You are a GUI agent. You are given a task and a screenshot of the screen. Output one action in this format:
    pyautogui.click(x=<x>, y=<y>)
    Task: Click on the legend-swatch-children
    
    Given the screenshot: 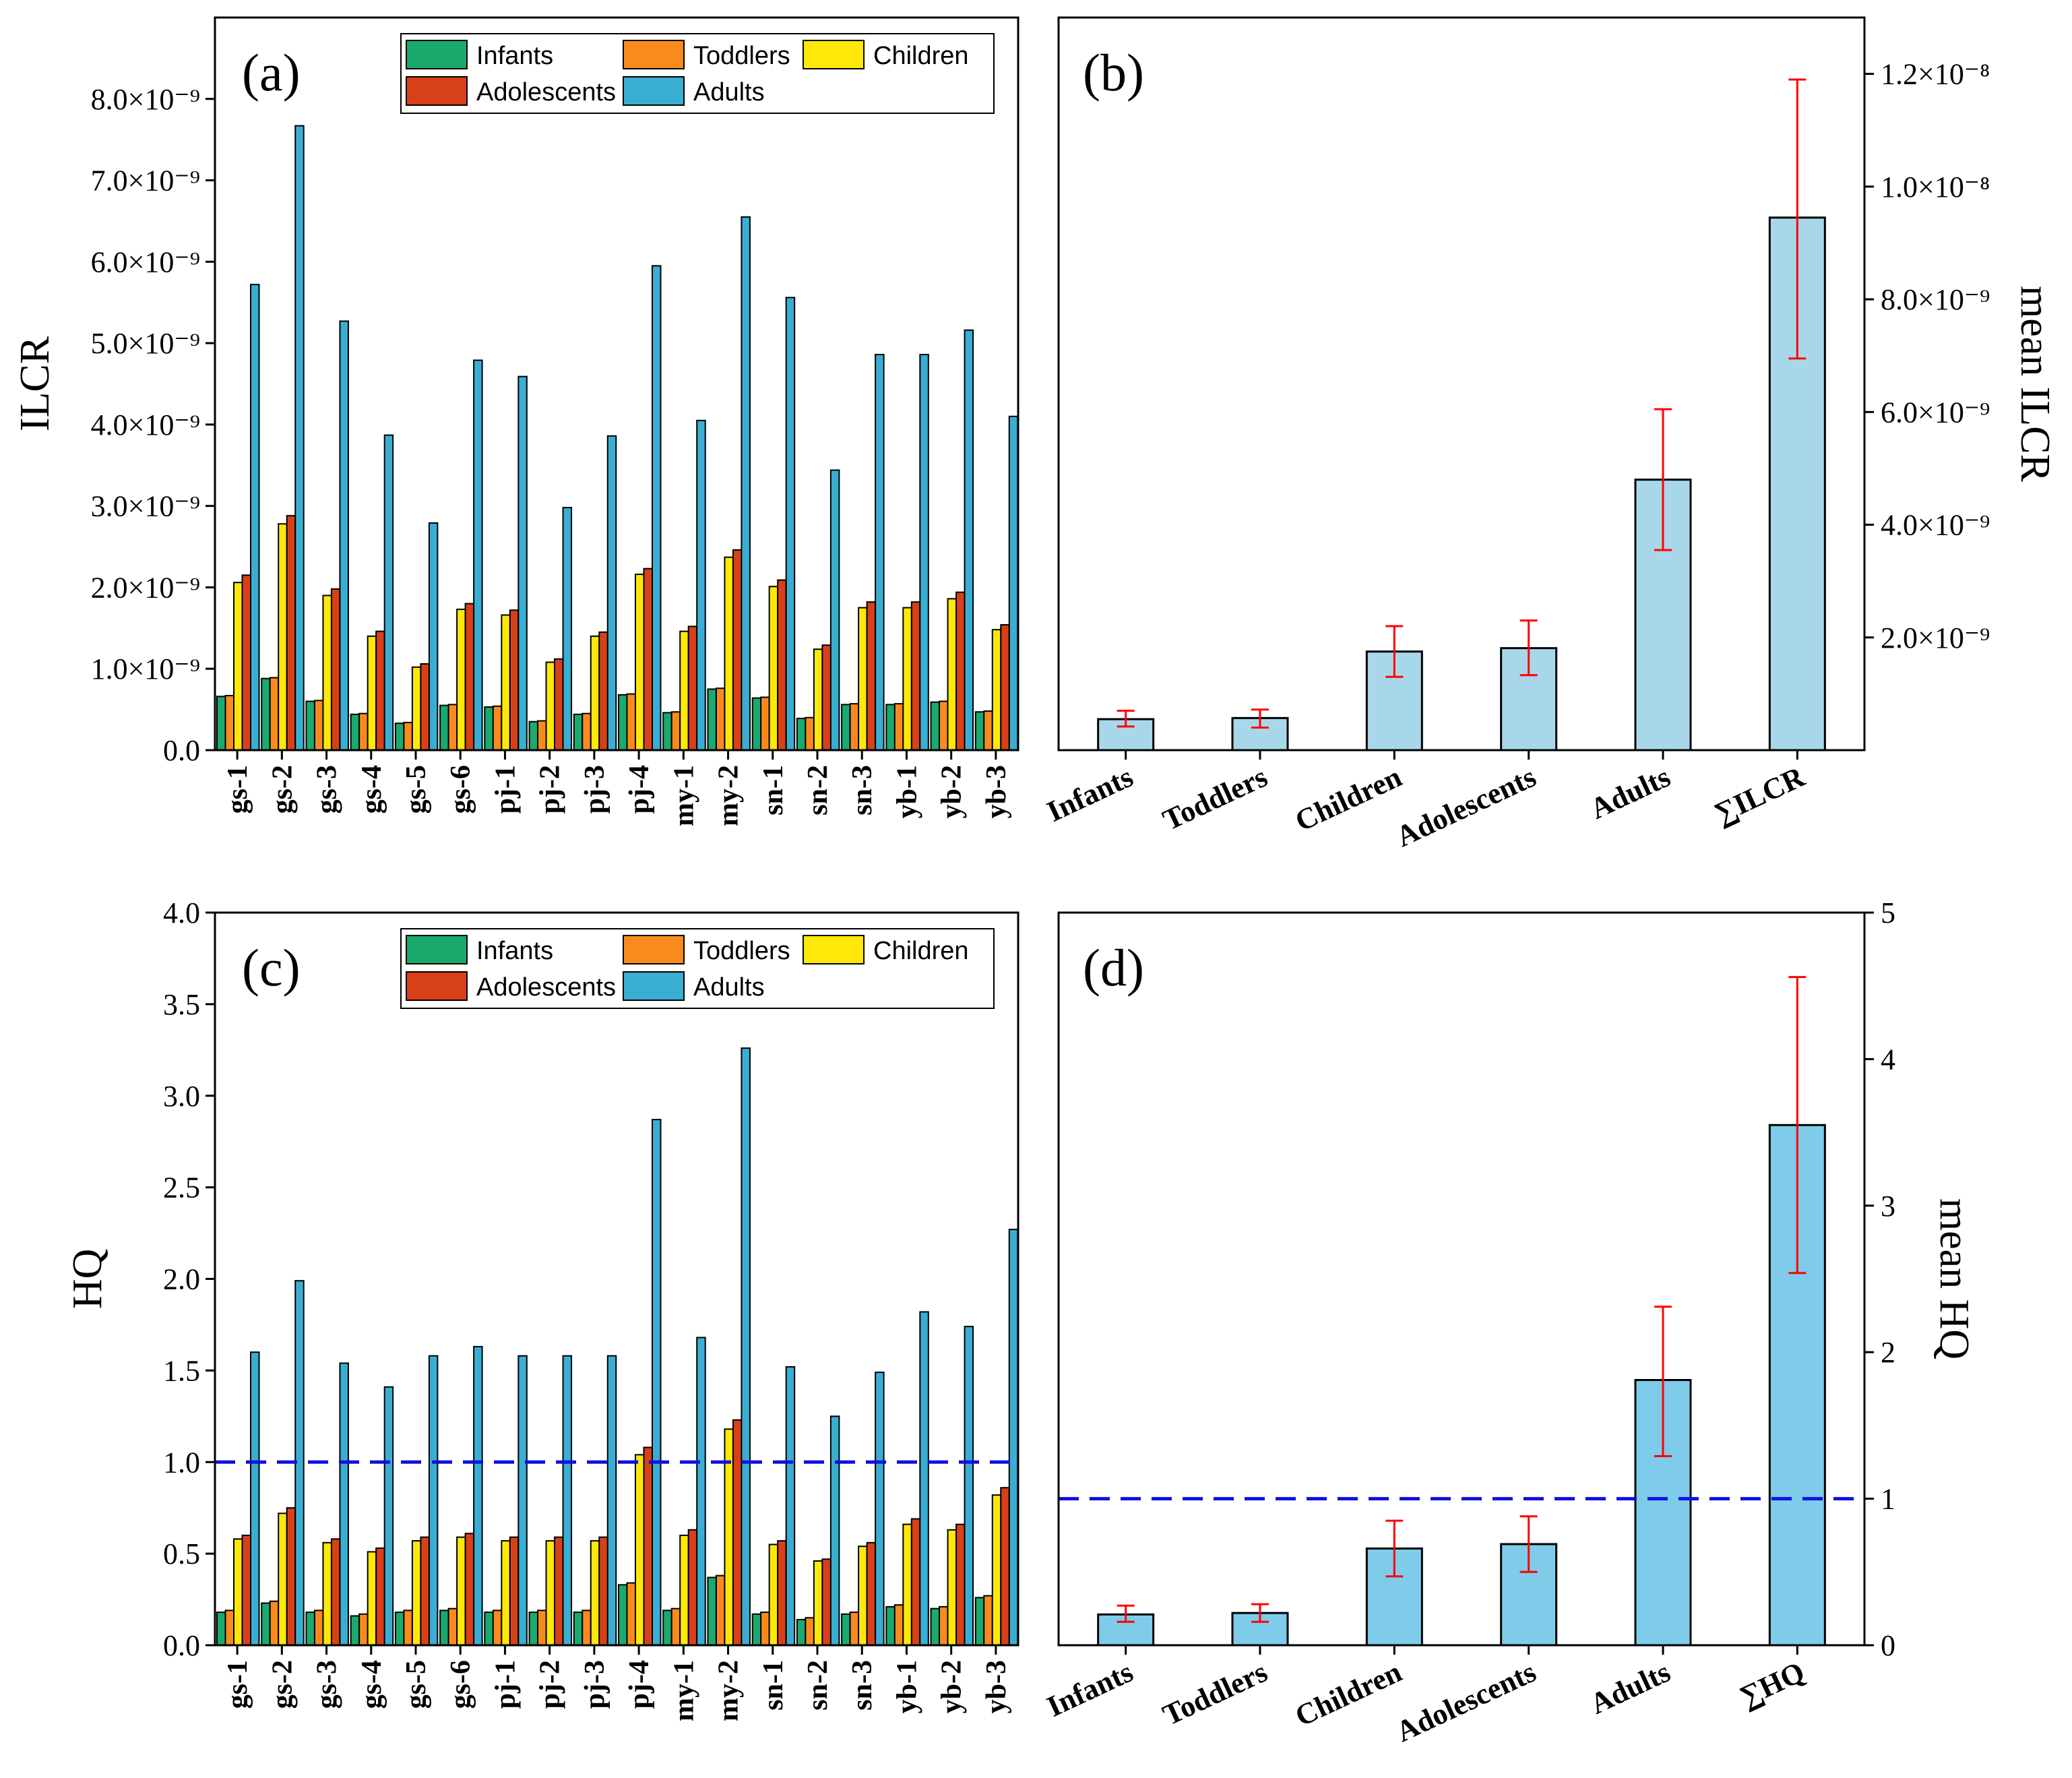 What is the action you would take?
    pyautogui.click(x=834, y=55)
    